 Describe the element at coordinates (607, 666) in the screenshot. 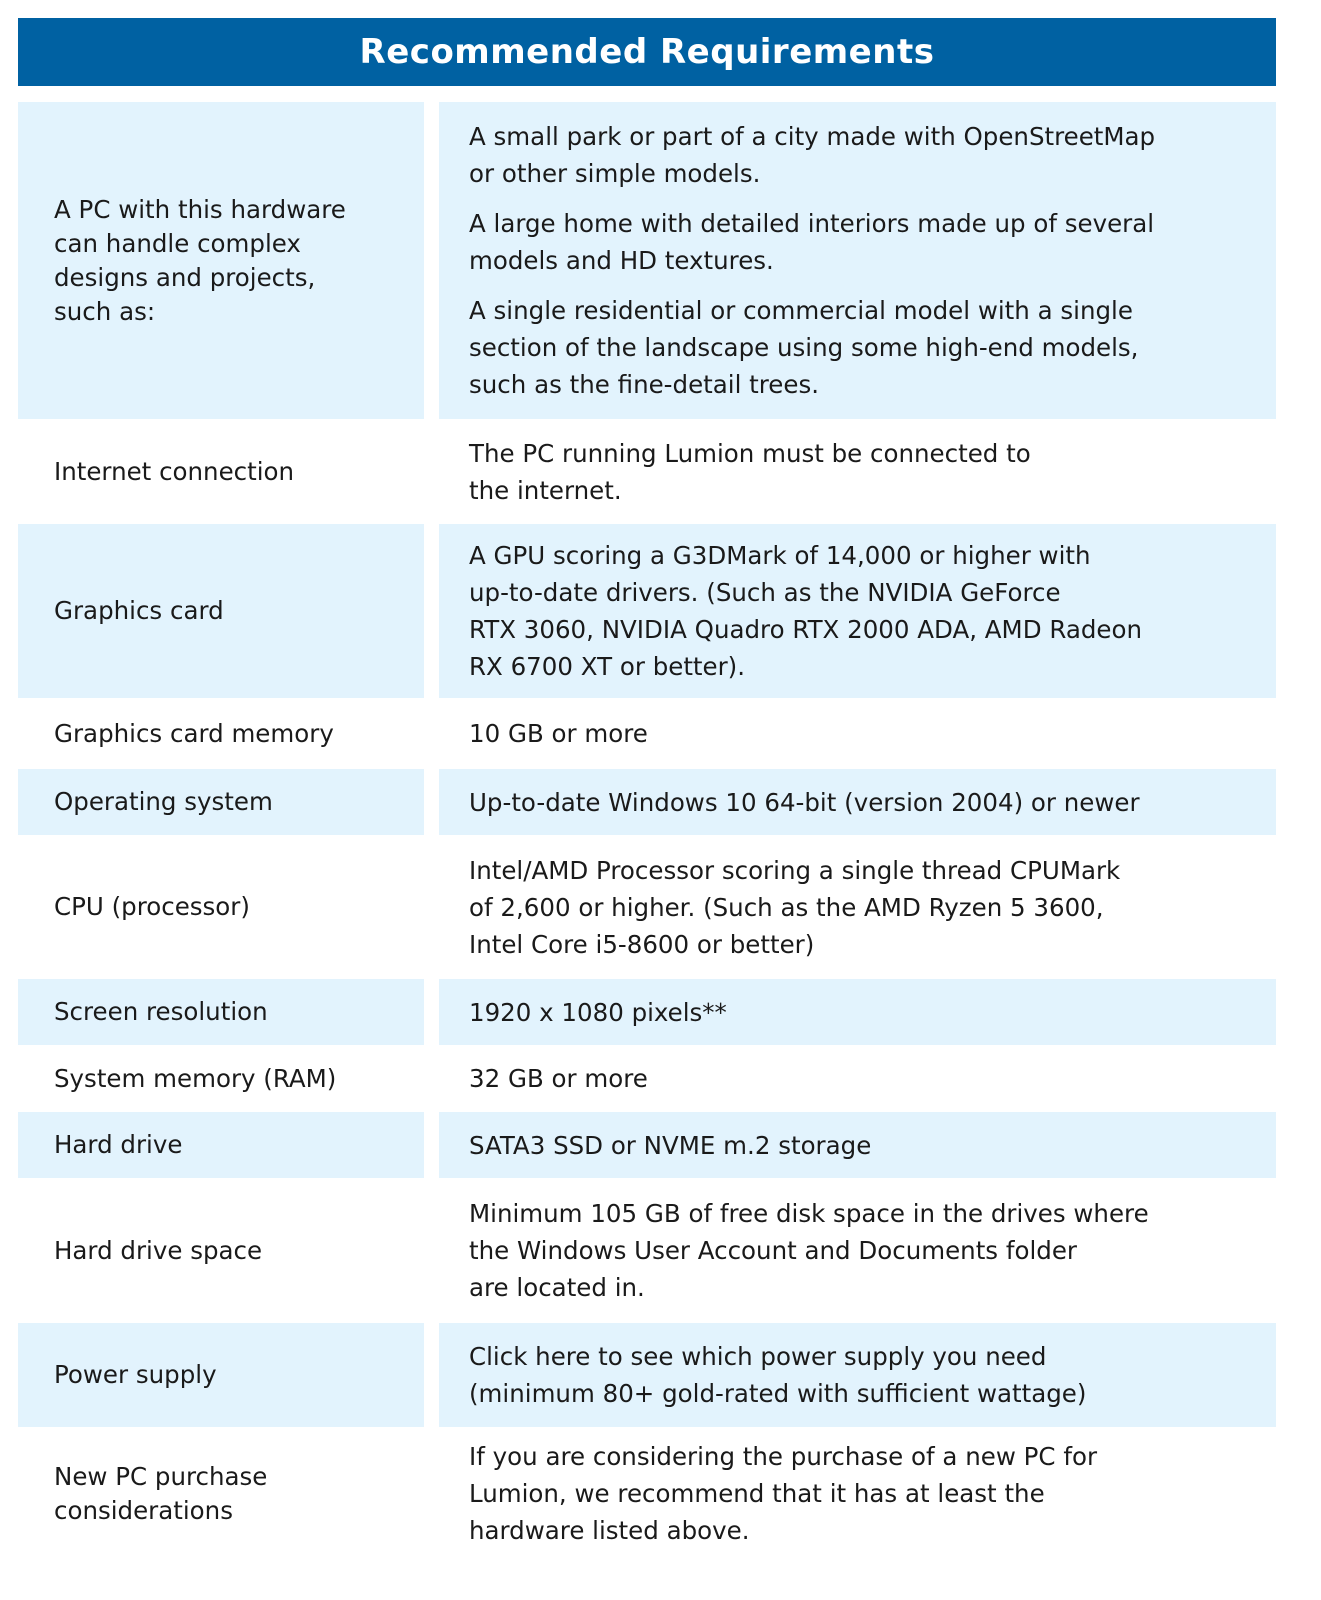

I see `value-line: RX 6700 XT or better).` at that location.